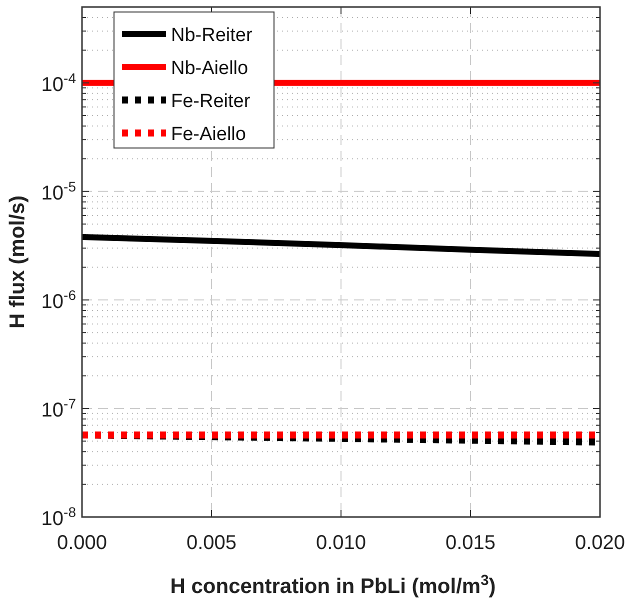 The width and height of the screenshot is (632, 605). I want to click on y-tick-label: 10$^{-8}$, so click(58, 517).